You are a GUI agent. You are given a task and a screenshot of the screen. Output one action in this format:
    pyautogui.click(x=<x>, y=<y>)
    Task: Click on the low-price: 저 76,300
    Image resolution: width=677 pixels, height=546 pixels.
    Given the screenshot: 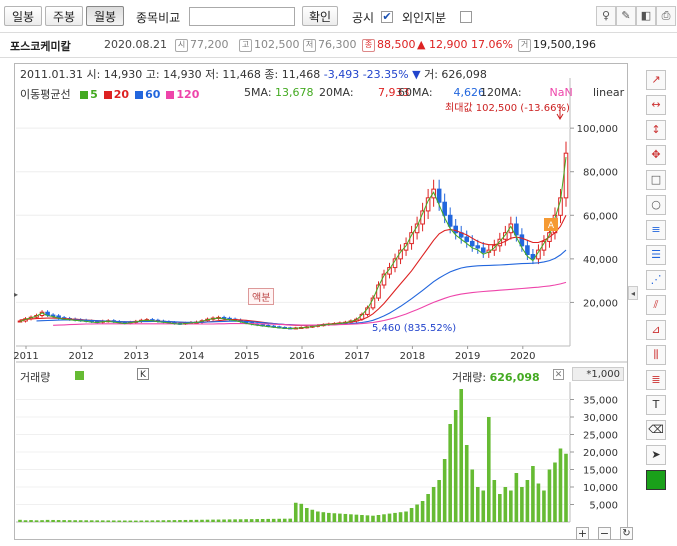 What is the action you would take?
    pyautogui.click(x=330, y=45)
    